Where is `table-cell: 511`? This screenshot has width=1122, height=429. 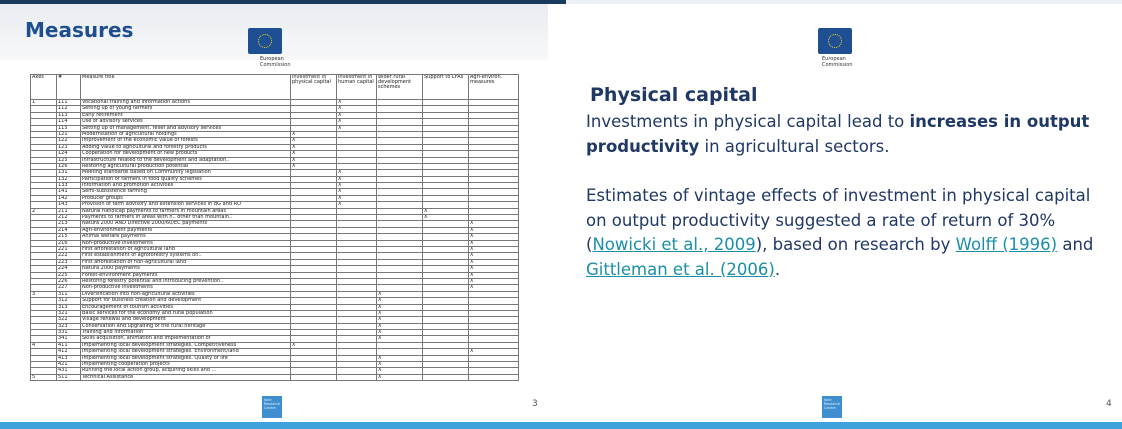
table-cell: 511 is located at coordinates (68, 377).